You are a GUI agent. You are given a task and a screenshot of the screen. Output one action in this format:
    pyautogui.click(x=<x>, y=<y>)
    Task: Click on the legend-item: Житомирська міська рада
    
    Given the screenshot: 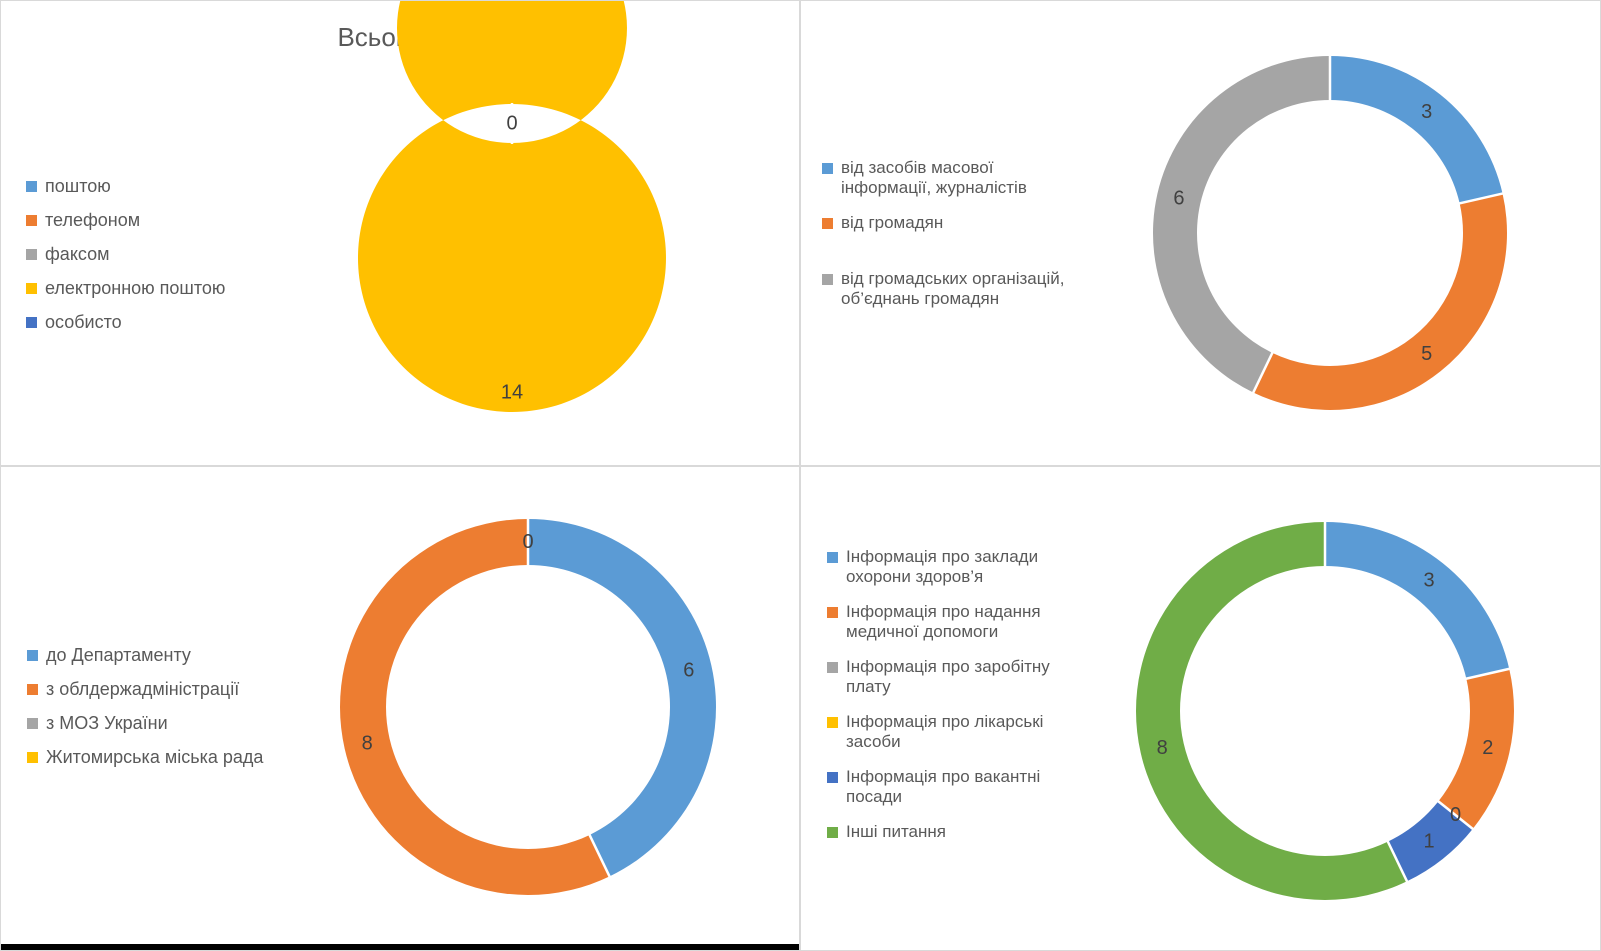 What is the action you would take?
    pyautogui.click(x=145, y=757)
    